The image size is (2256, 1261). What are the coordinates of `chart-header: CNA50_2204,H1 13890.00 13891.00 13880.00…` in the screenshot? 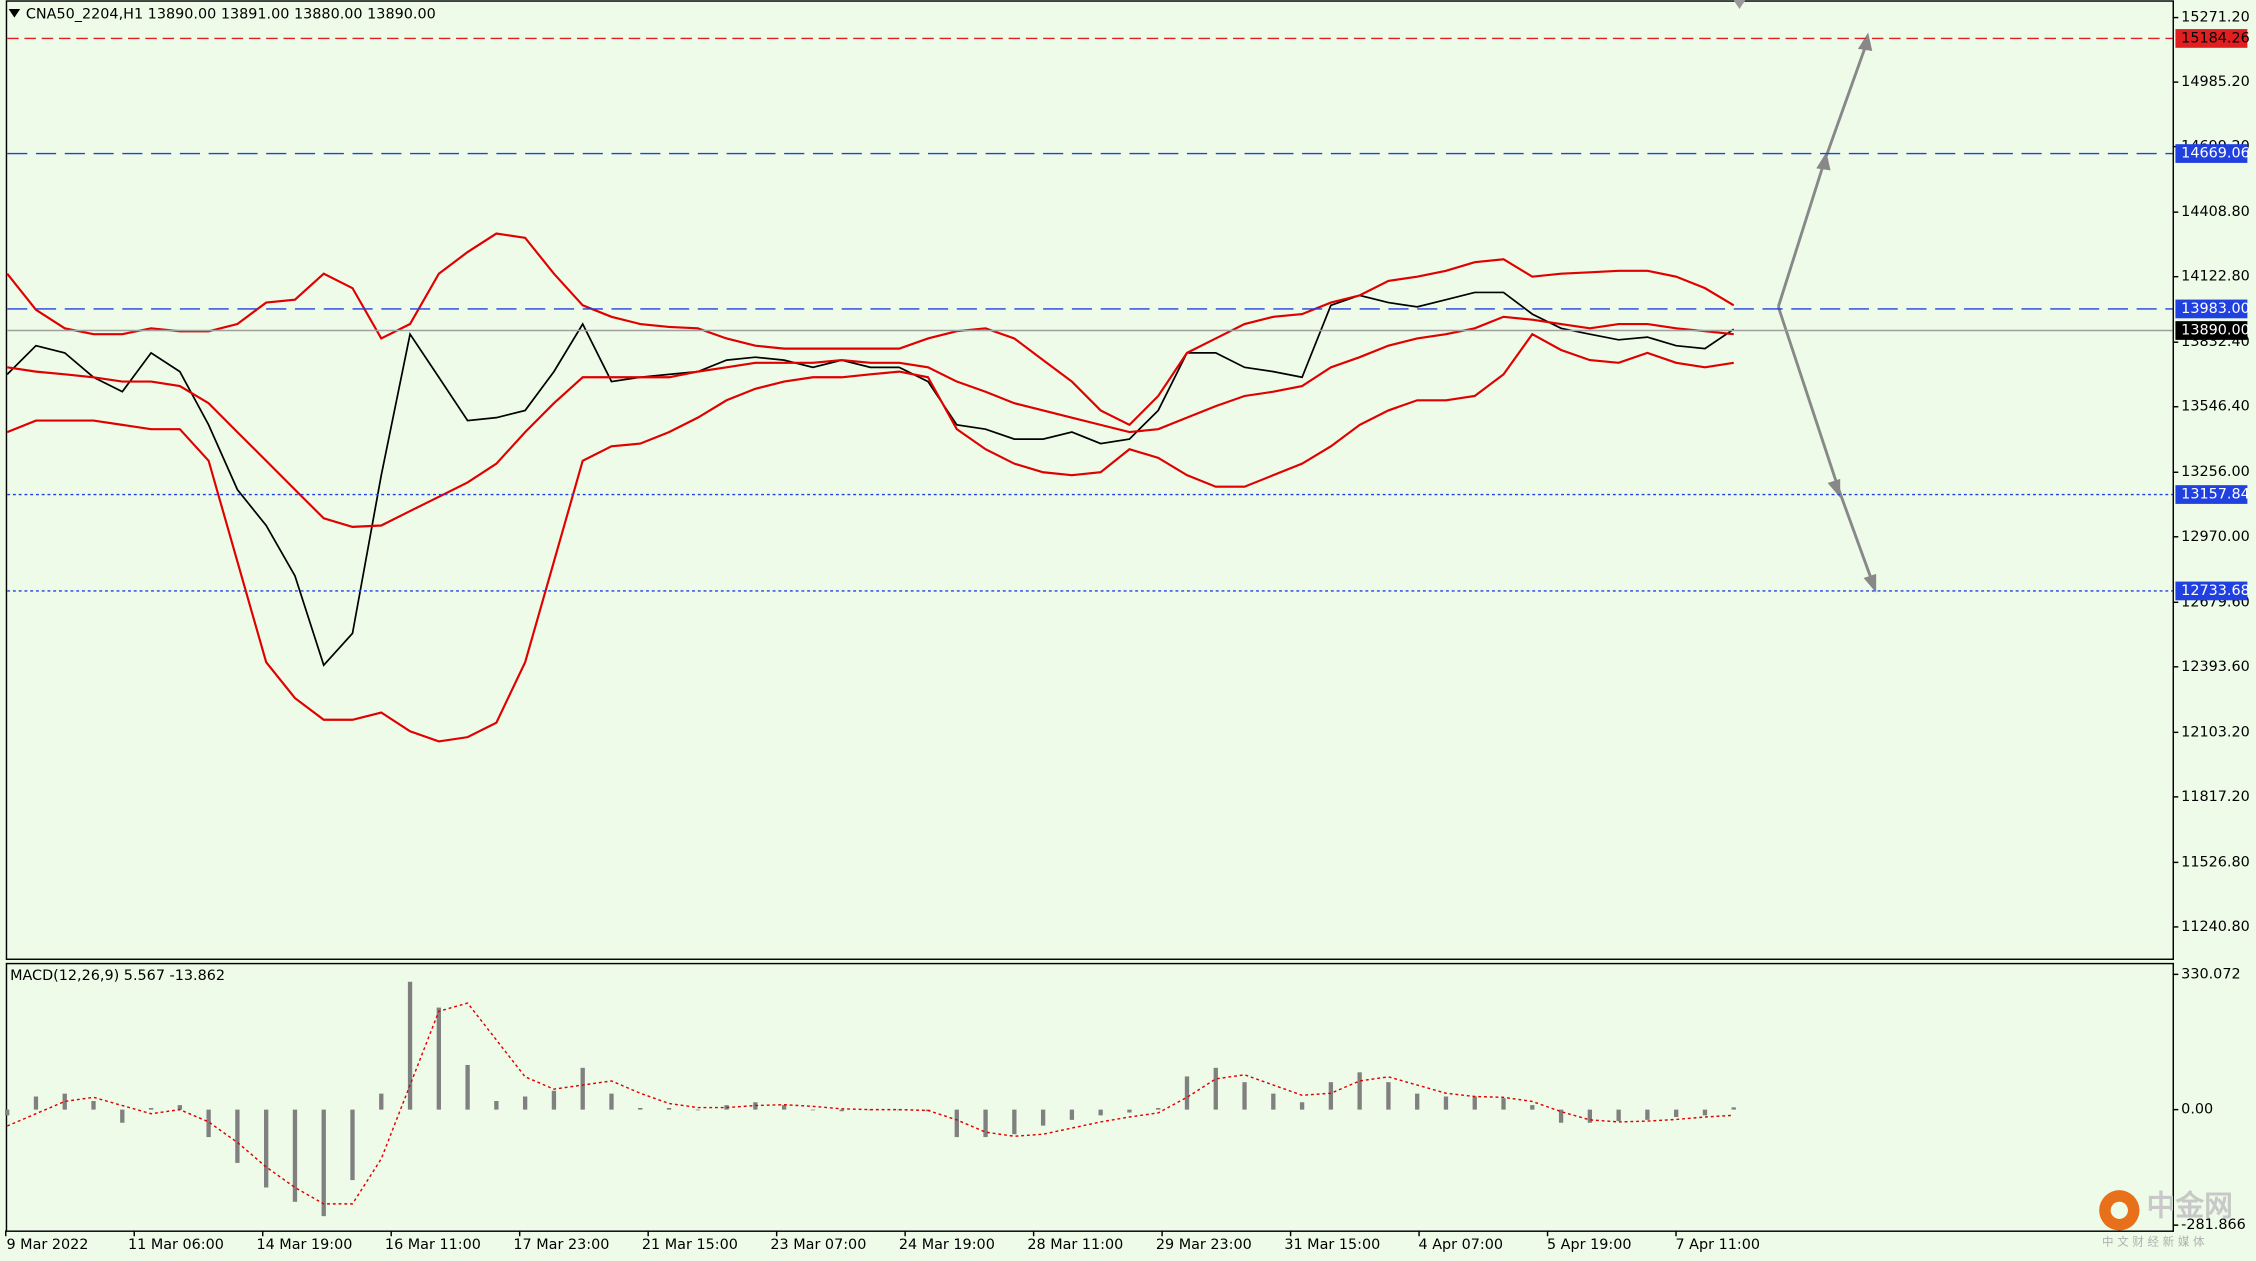 It's located at (231, 15).